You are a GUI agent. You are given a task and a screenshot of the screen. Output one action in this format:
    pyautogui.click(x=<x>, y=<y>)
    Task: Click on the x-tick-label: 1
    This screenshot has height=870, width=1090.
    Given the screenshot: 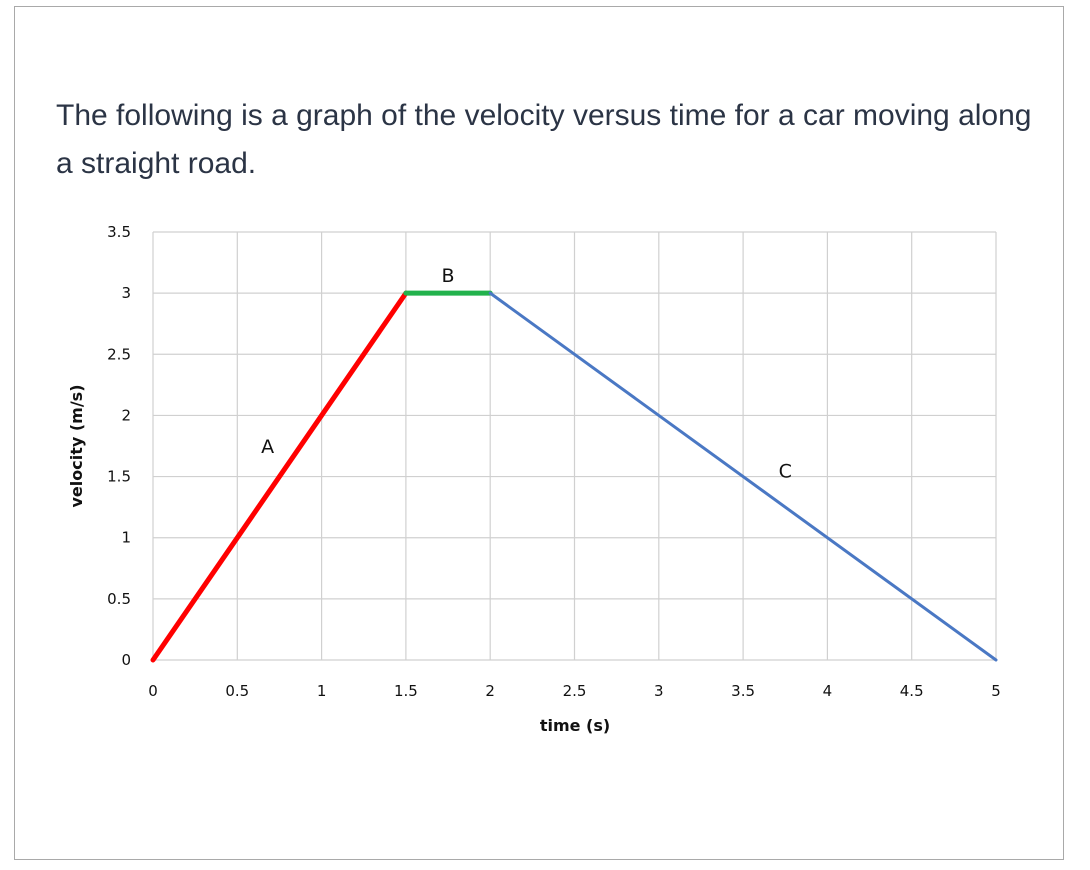 What is the action you would take?
    pyautogui.click(x=322, y=691)
    